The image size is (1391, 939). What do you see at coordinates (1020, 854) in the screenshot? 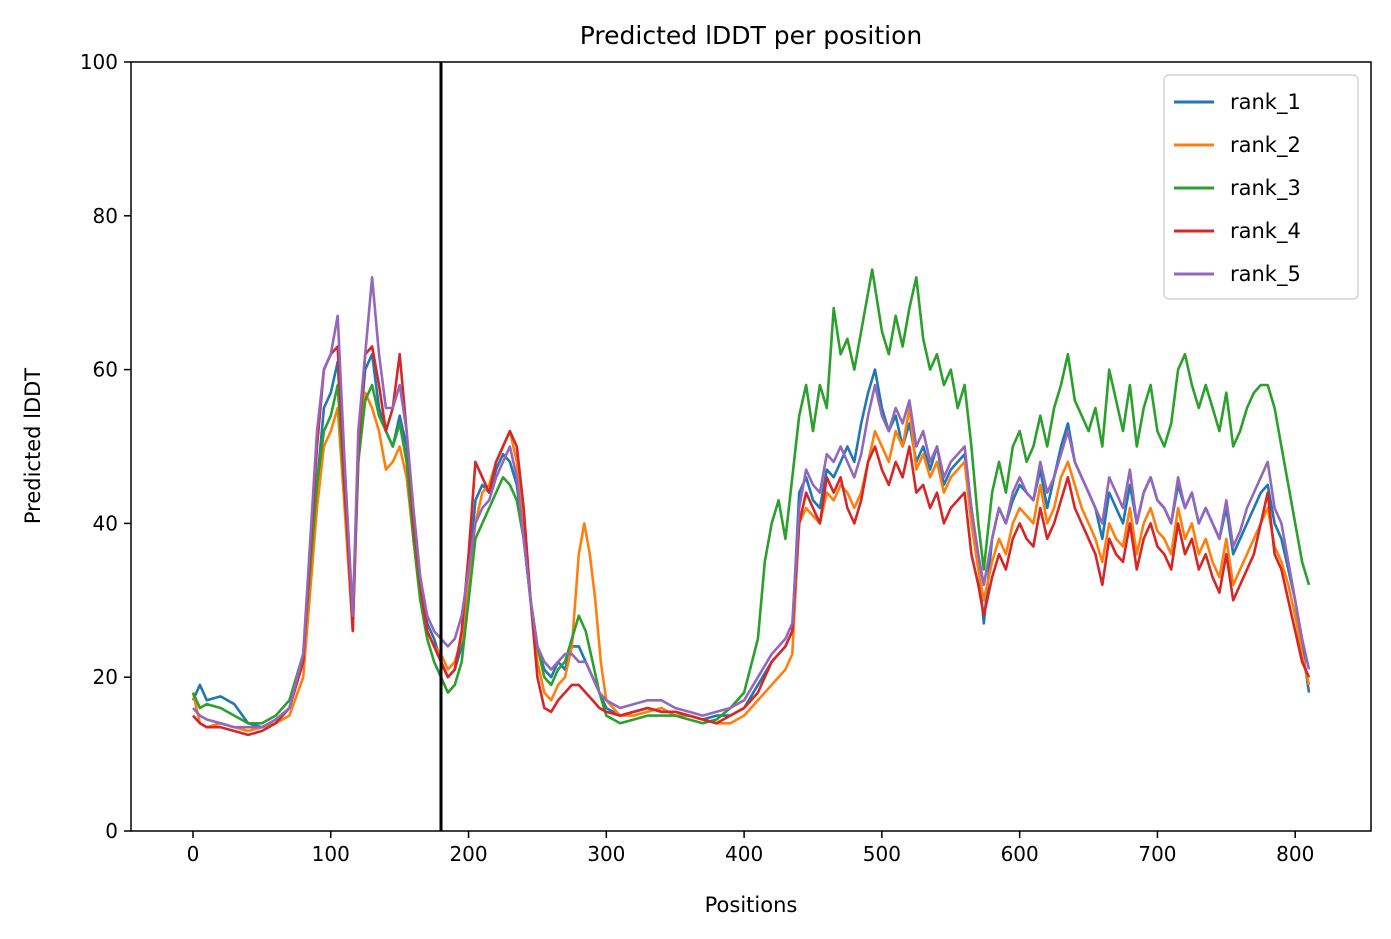
I see `x-tick-label: 600` at bounding box center [1020, 854].